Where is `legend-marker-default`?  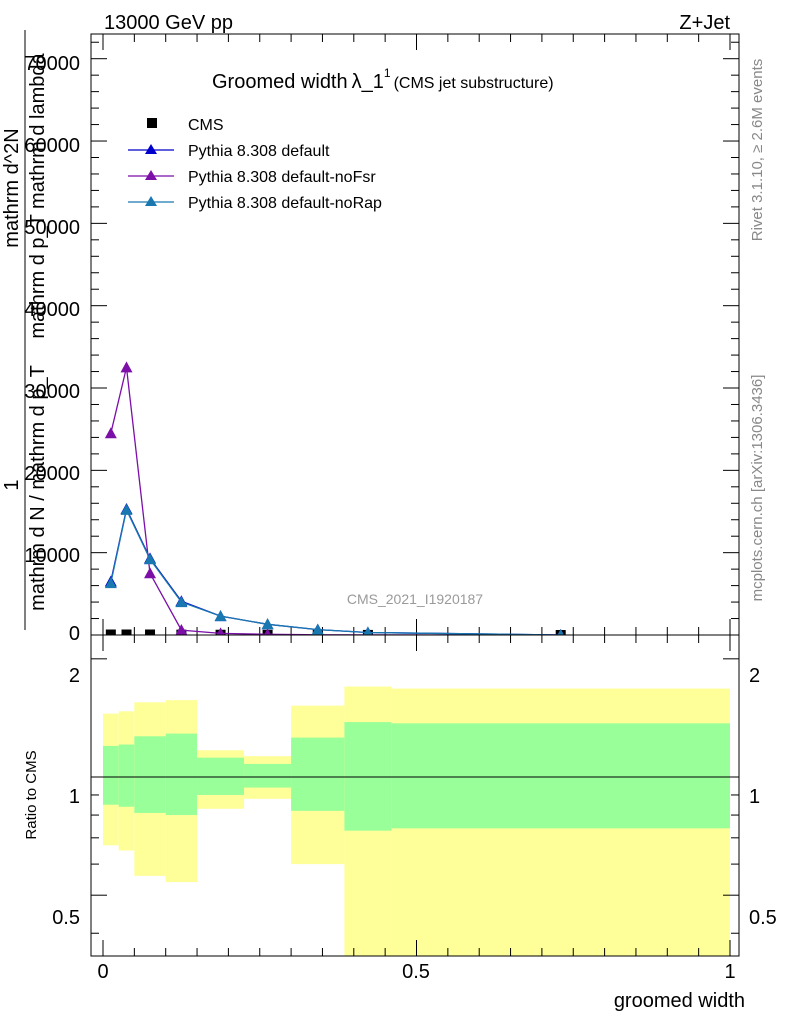 legend-marker-default is located at coordinates (151, 149).